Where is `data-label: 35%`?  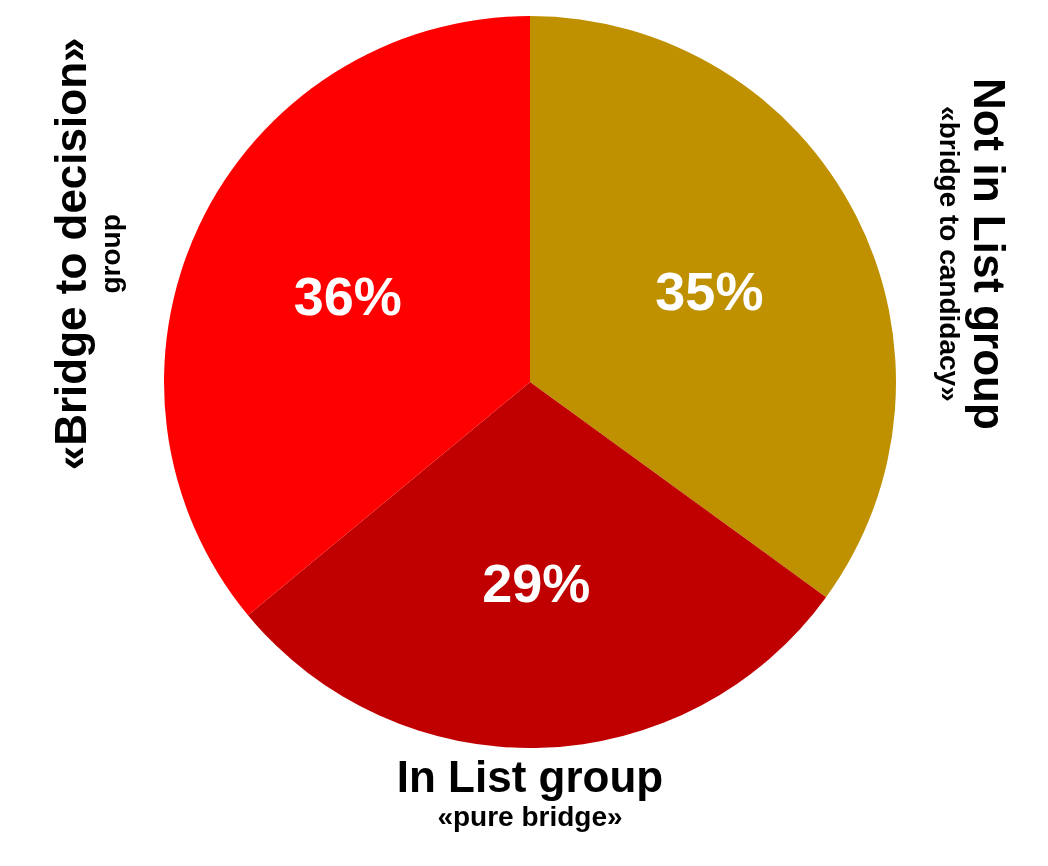 data-label: 35% is located at coordinates (709, 290).